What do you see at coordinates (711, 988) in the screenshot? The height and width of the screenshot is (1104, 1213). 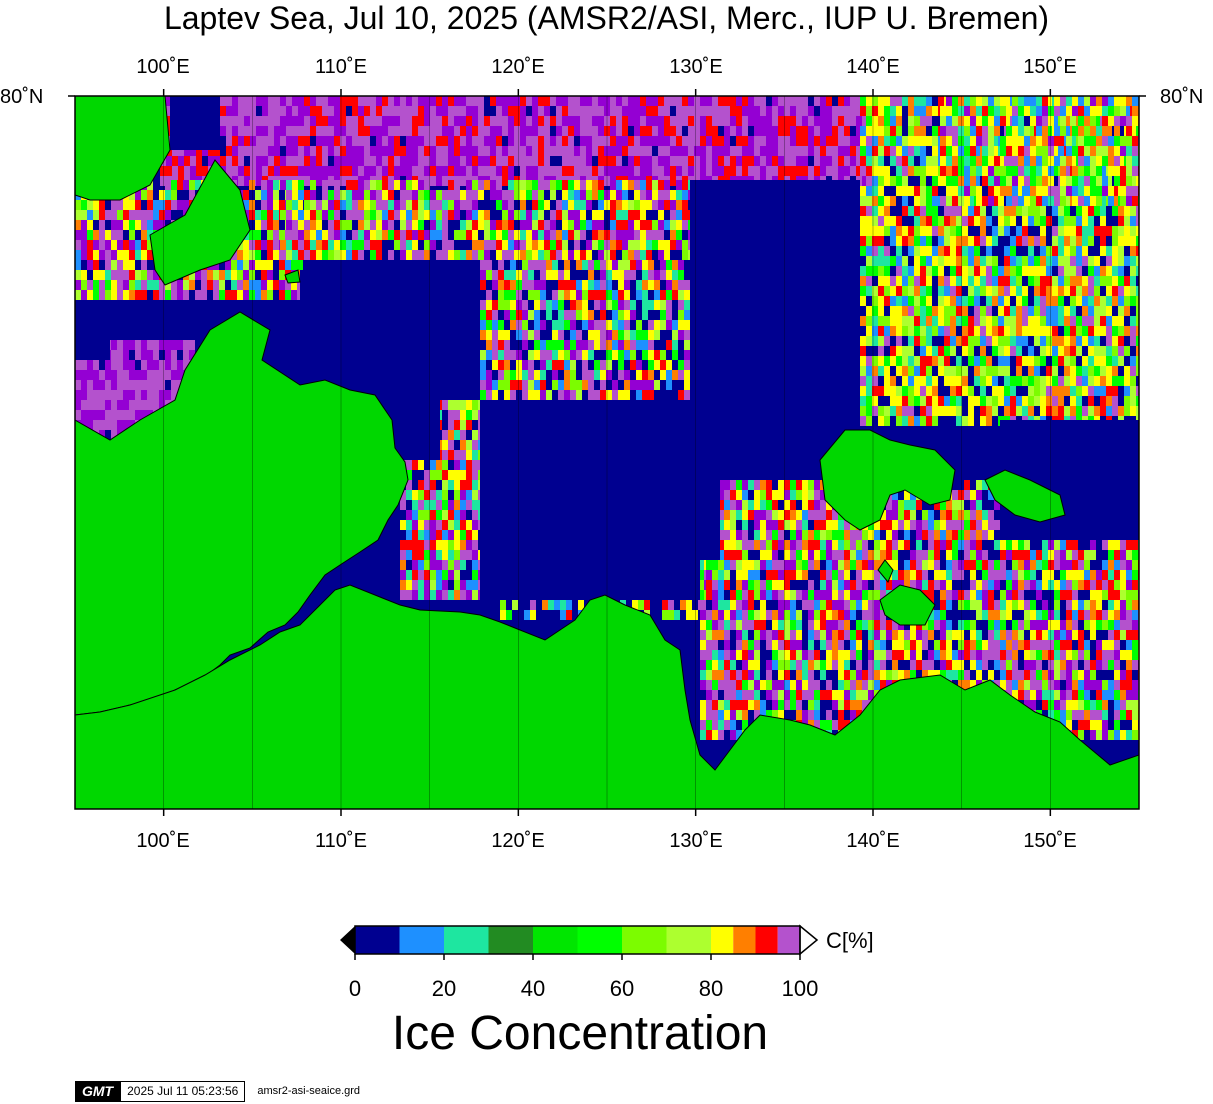 I see `colorbar-label-80: 80` at bounding box center [711, 988].